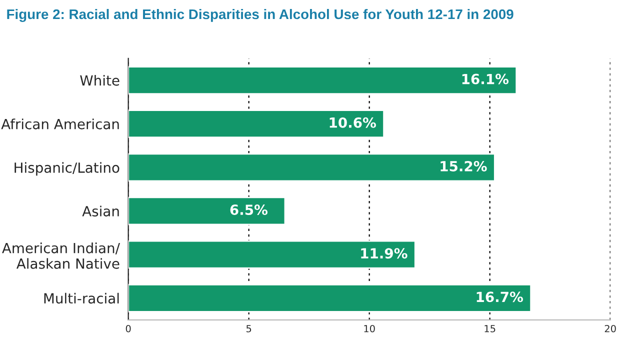 This screenshot has height=344, width=626. I want to click on data-label: 11.9%, so click(384, 253).